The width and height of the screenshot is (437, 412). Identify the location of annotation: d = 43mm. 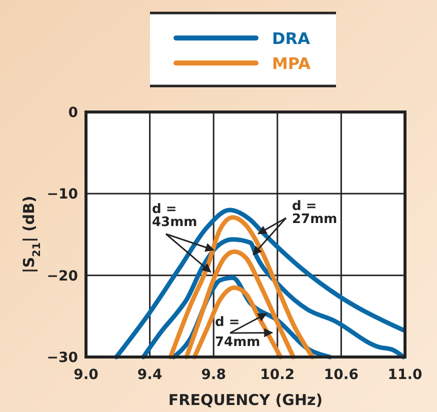
(175, 216).